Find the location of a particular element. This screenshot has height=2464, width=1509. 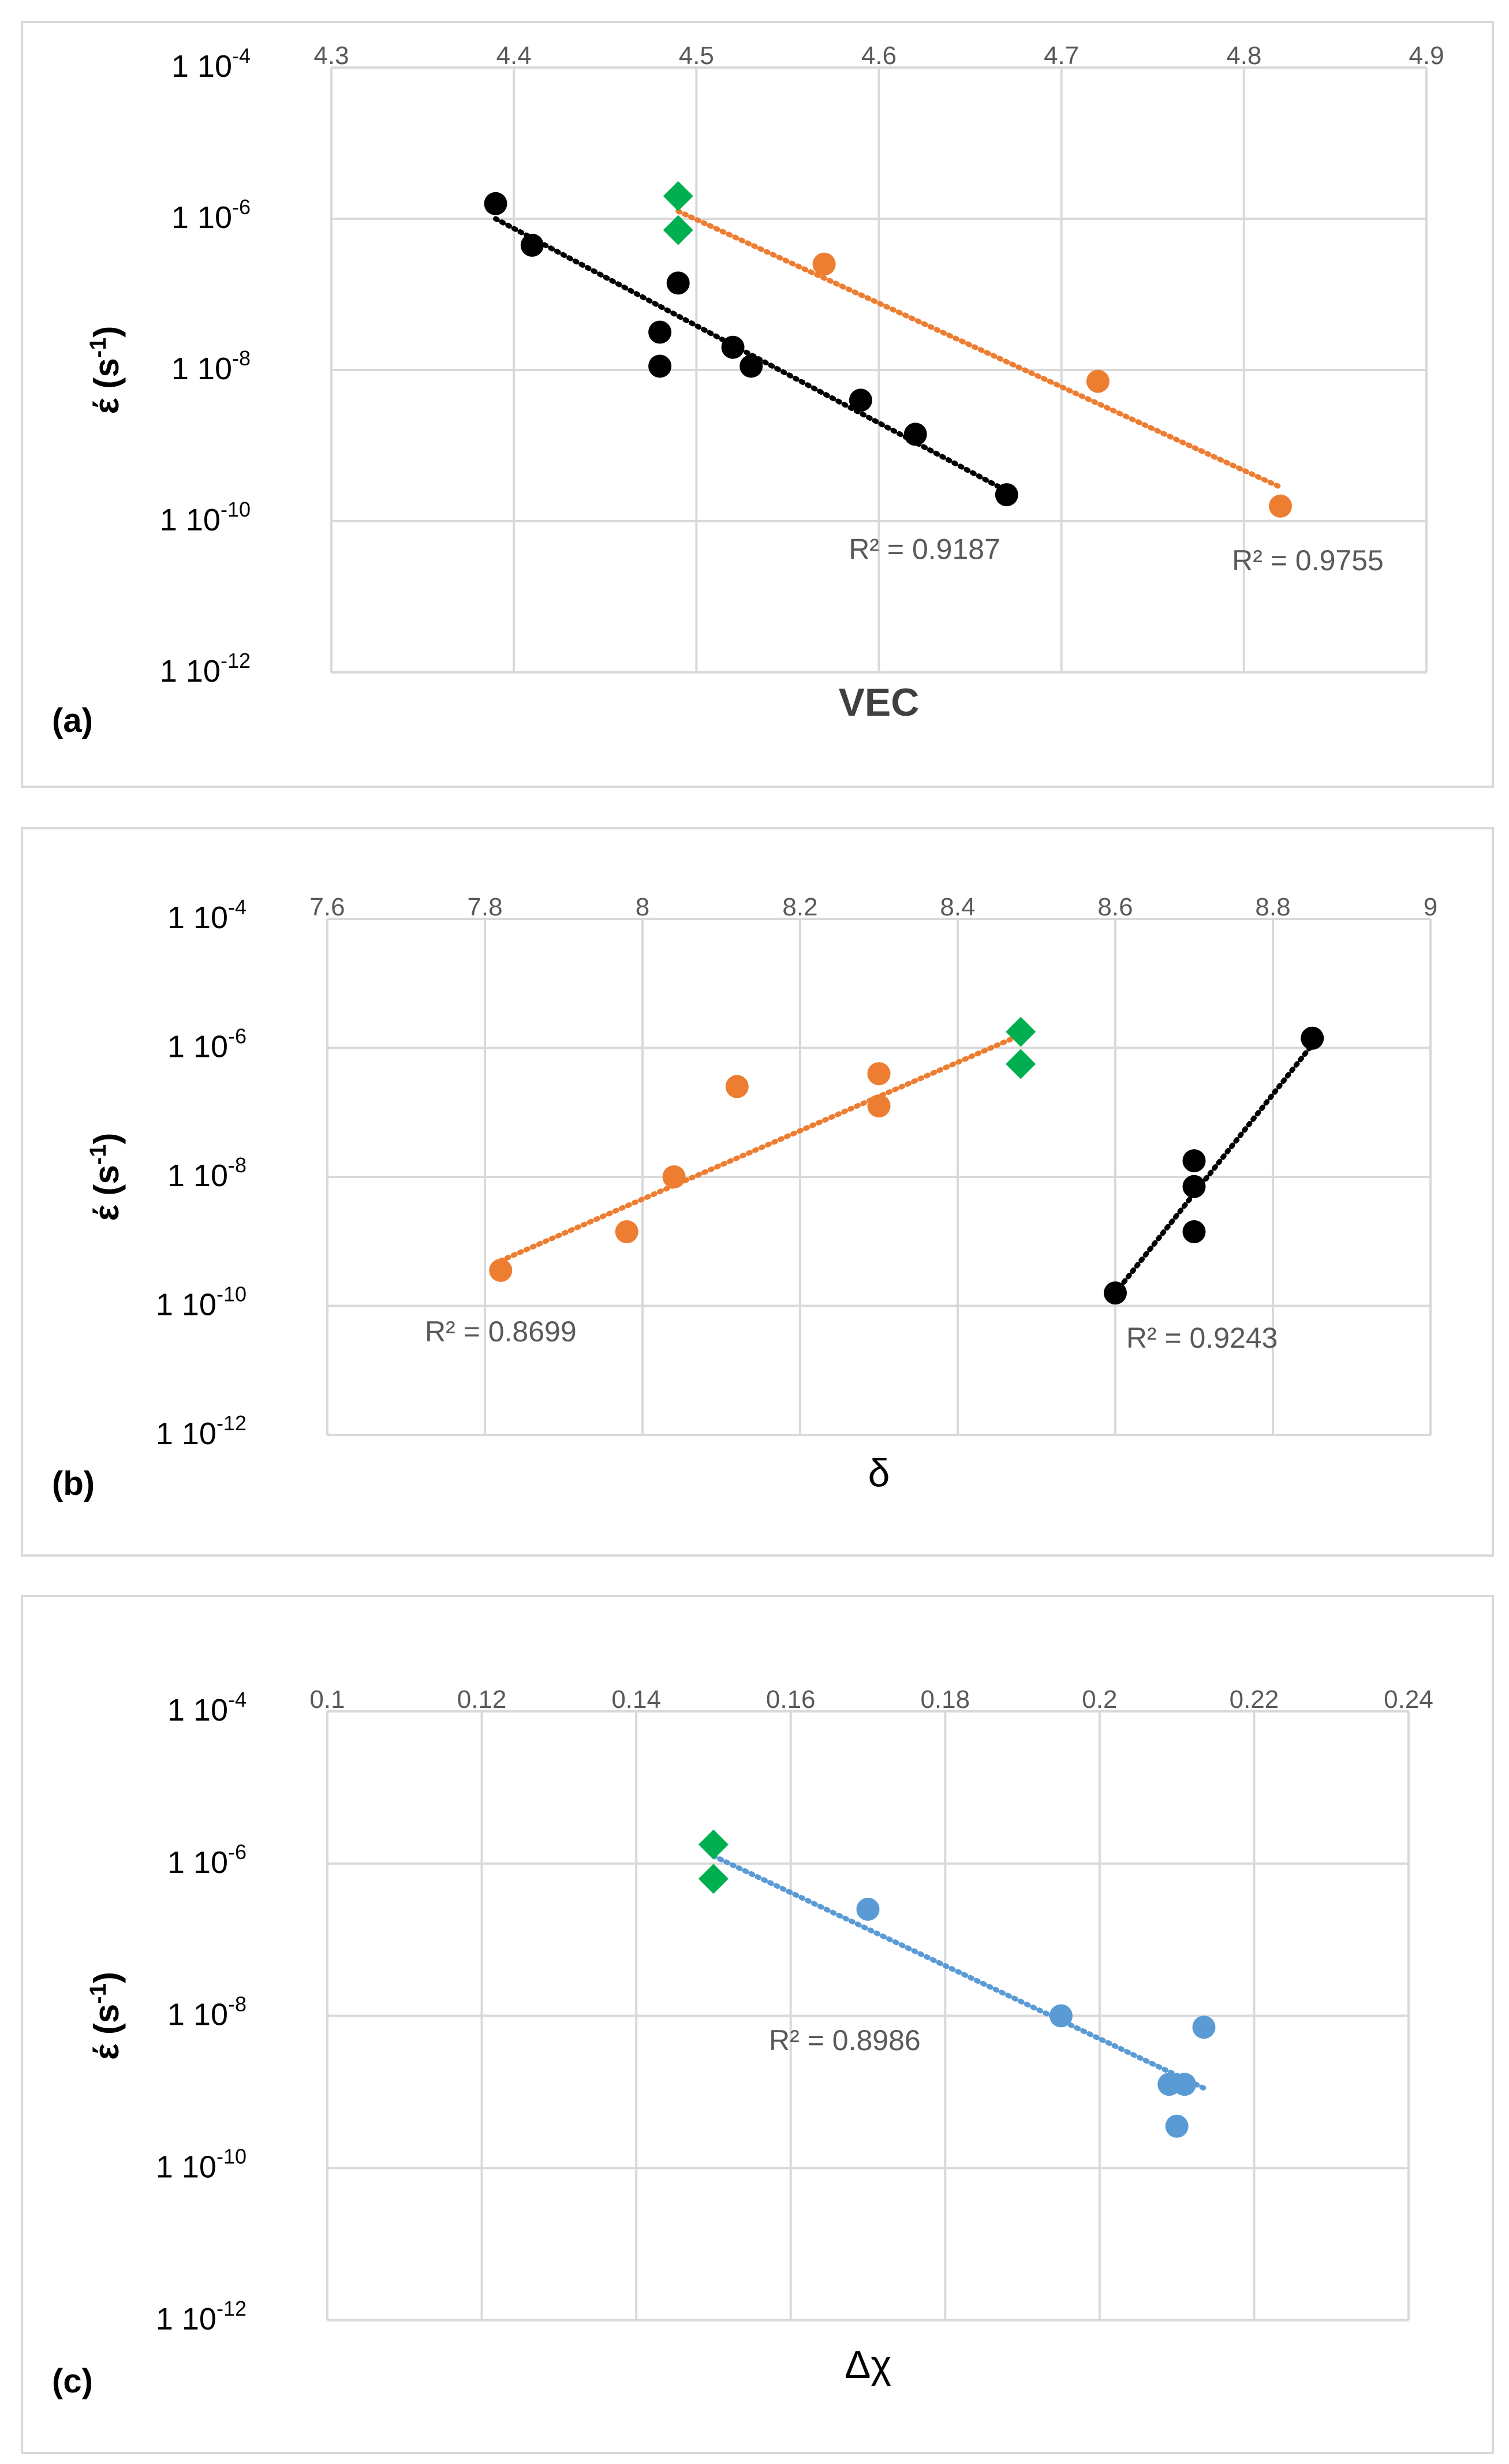

x-tick-label: 8 is located at coordinates (642, 907).